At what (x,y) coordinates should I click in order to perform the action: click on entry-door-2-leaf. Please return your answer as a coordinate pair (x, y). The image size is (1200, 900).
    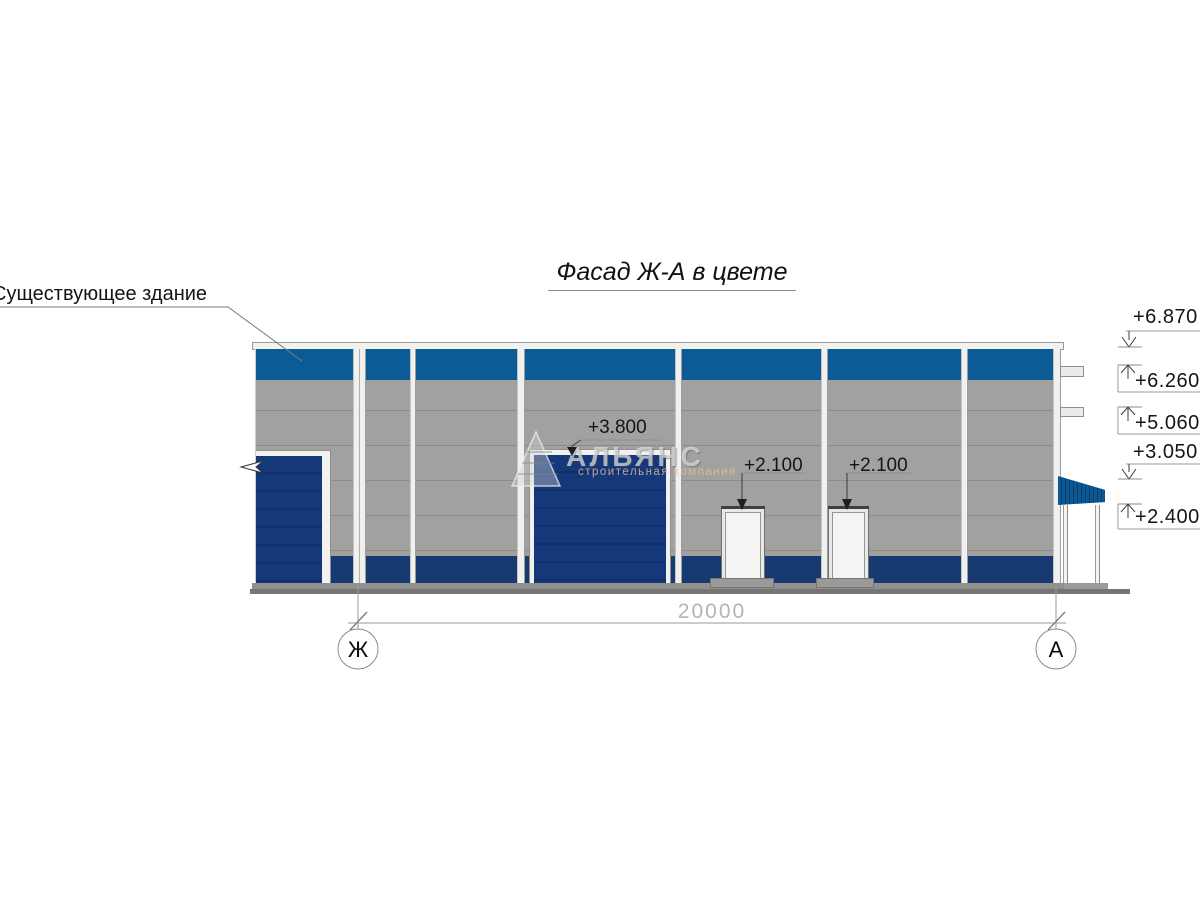
    Looking at the image, I should click on (848, 547).